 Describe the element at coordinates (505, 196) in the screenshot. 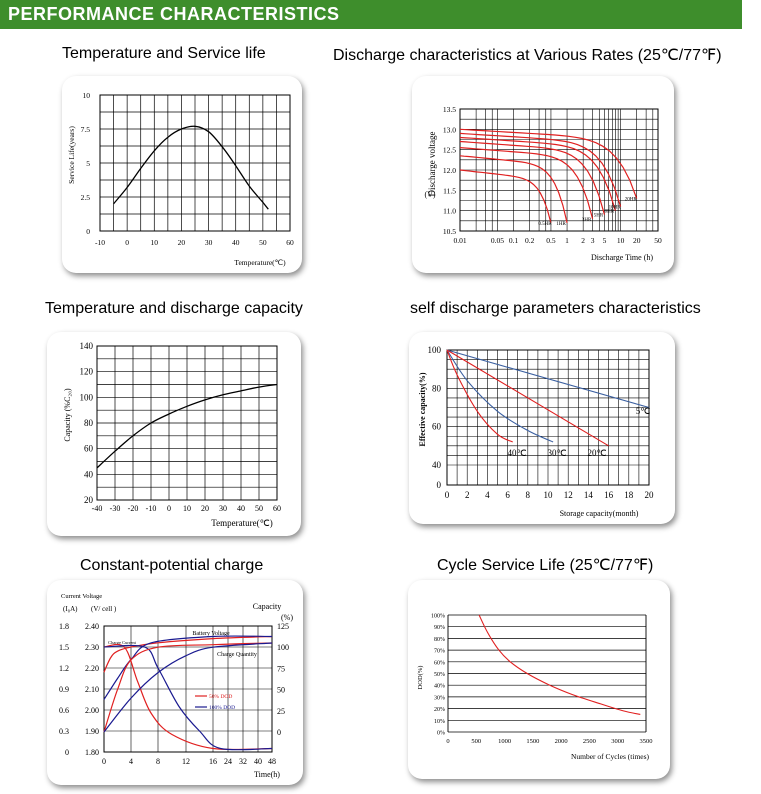

I see `series-line-0-5hr` at that location.